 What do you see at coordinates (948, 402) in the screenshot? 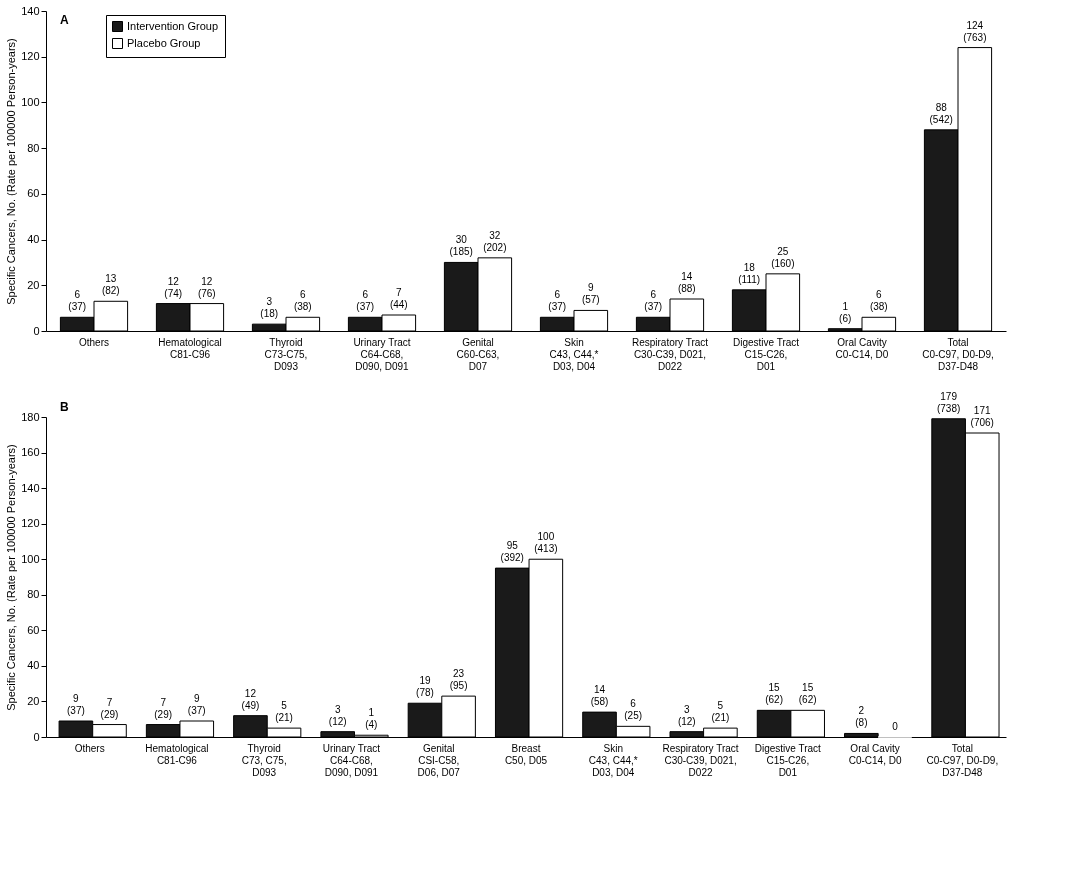
I see `data-label: 179 (738)` at bounding box center [948, 402].